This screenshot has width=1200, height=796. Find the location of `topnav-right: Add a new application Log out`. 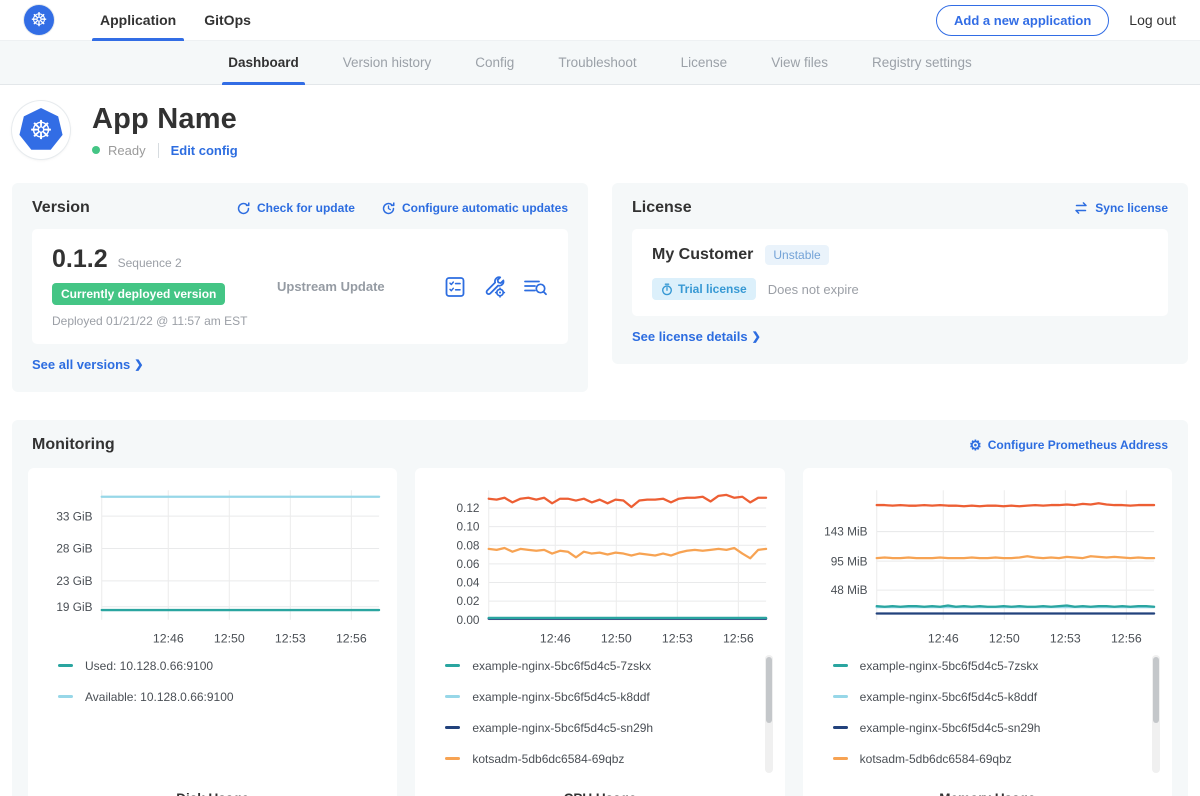

topnav-right: Add a new application Log out is located at coordinates (1056, 20).